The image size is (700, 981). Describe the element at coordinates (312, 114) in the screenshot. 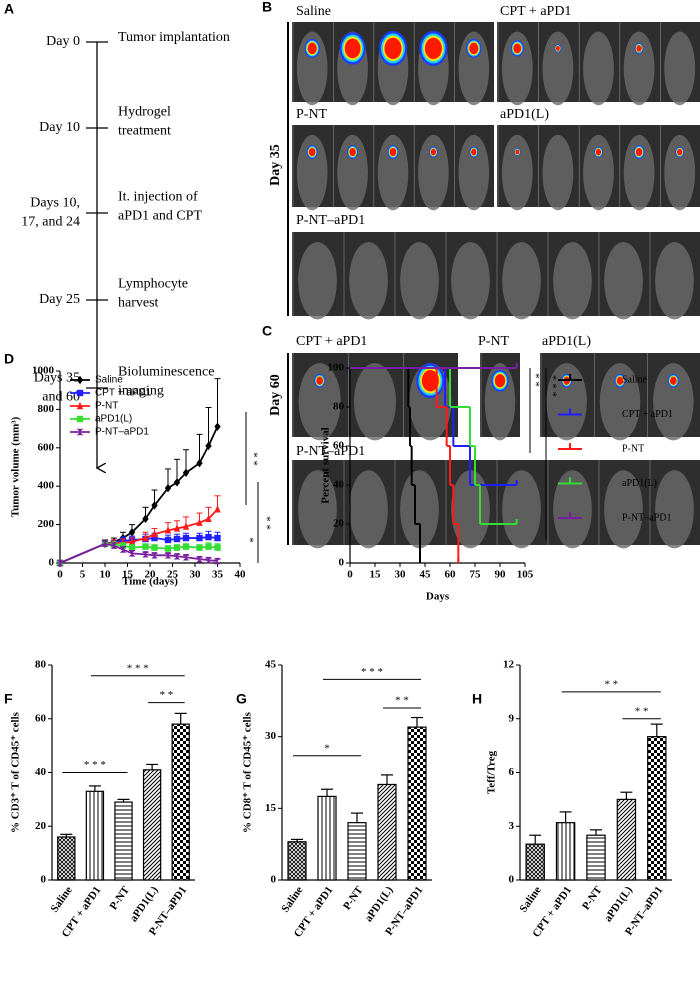

I see `group-label: P-NT` at that location.